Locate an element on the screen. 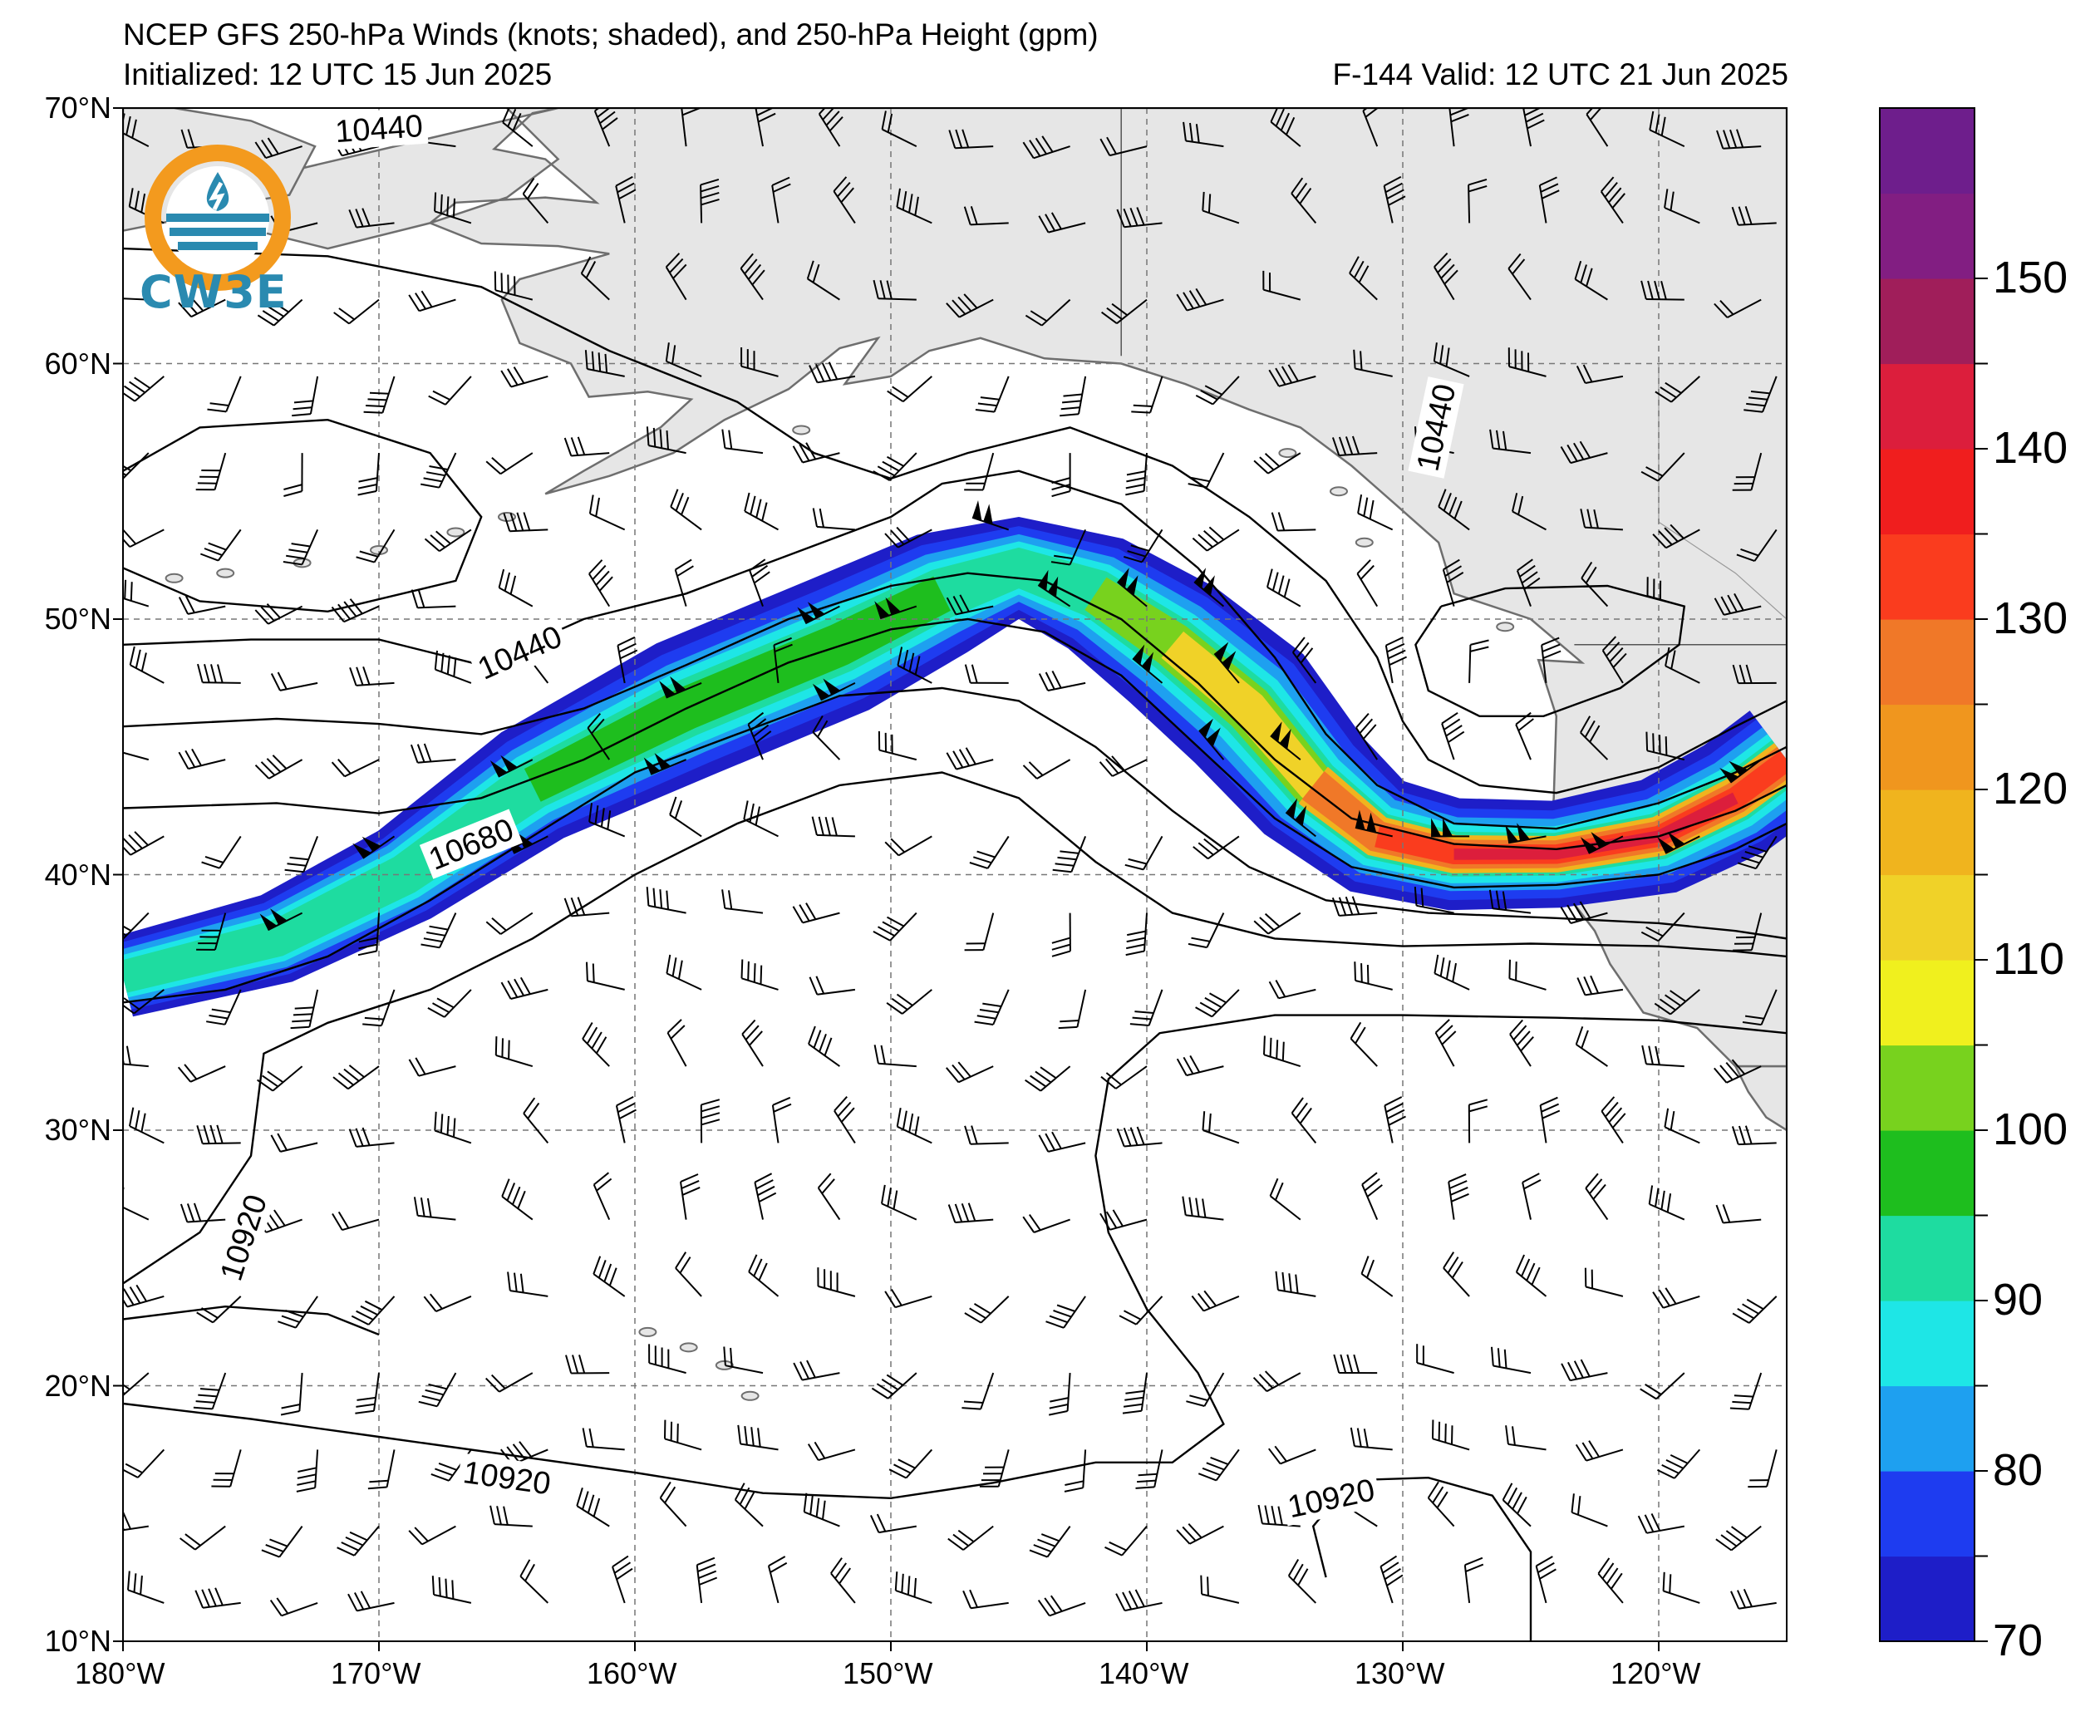 This screenshot has width=2100, height=1736. island is located at coordinates (225, 573).